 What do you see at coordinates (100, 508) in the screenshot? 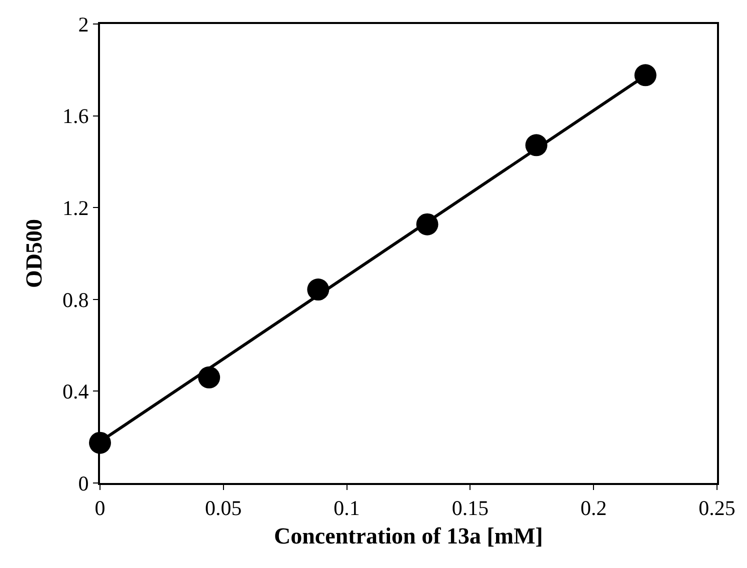
I see `x-tick-label: 0` at bounding box center [100, 508].